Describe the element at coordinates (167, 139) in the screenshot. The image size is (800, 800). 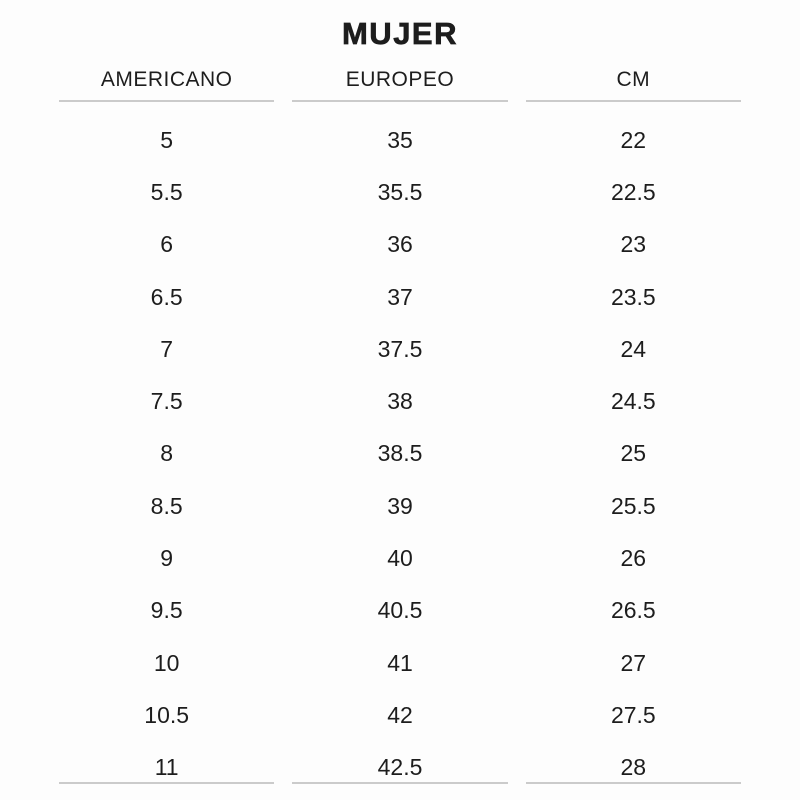
I see `table-cell: 5` at that location.